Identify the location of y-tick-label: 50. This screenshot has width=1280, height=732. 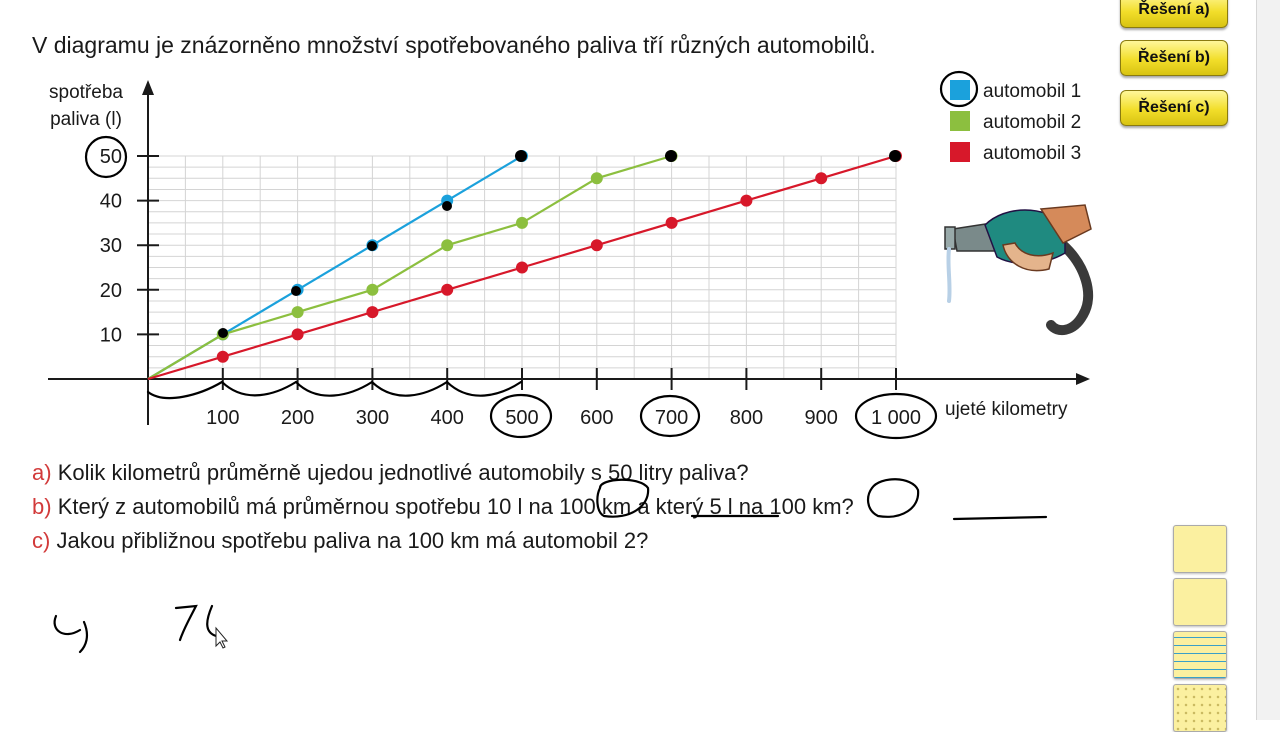
(111, 157).